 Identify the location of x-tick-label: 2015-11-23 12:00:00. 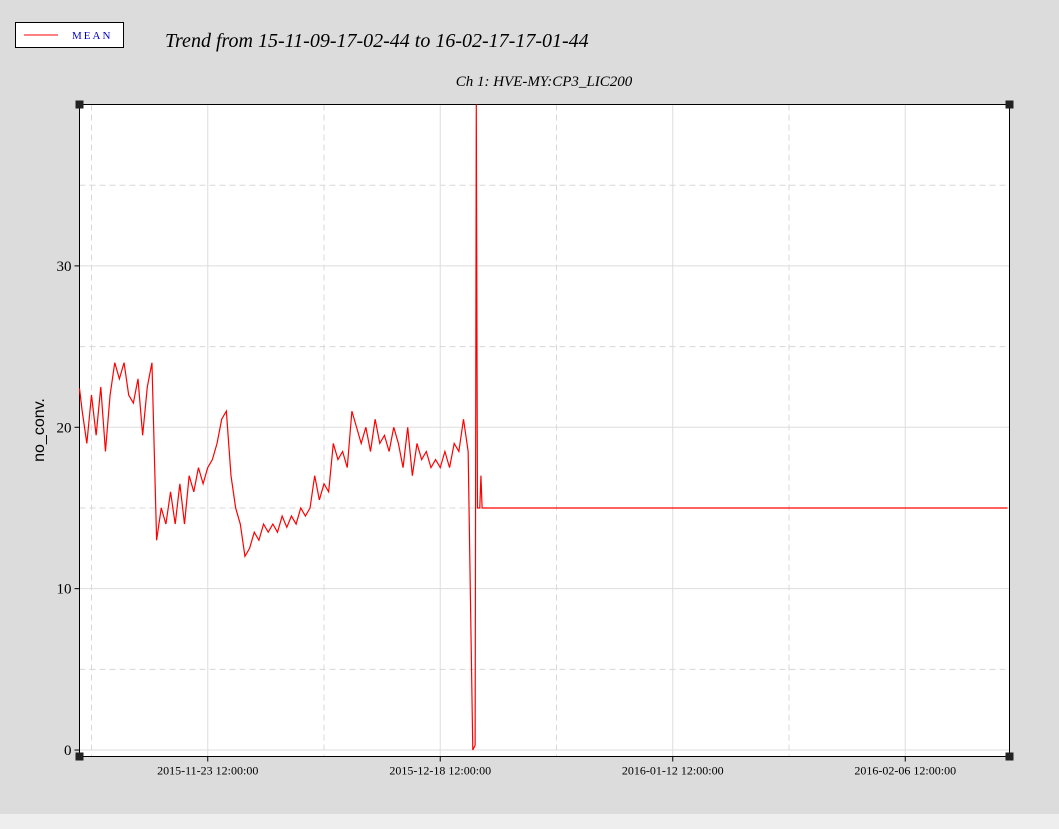
(207, 771).